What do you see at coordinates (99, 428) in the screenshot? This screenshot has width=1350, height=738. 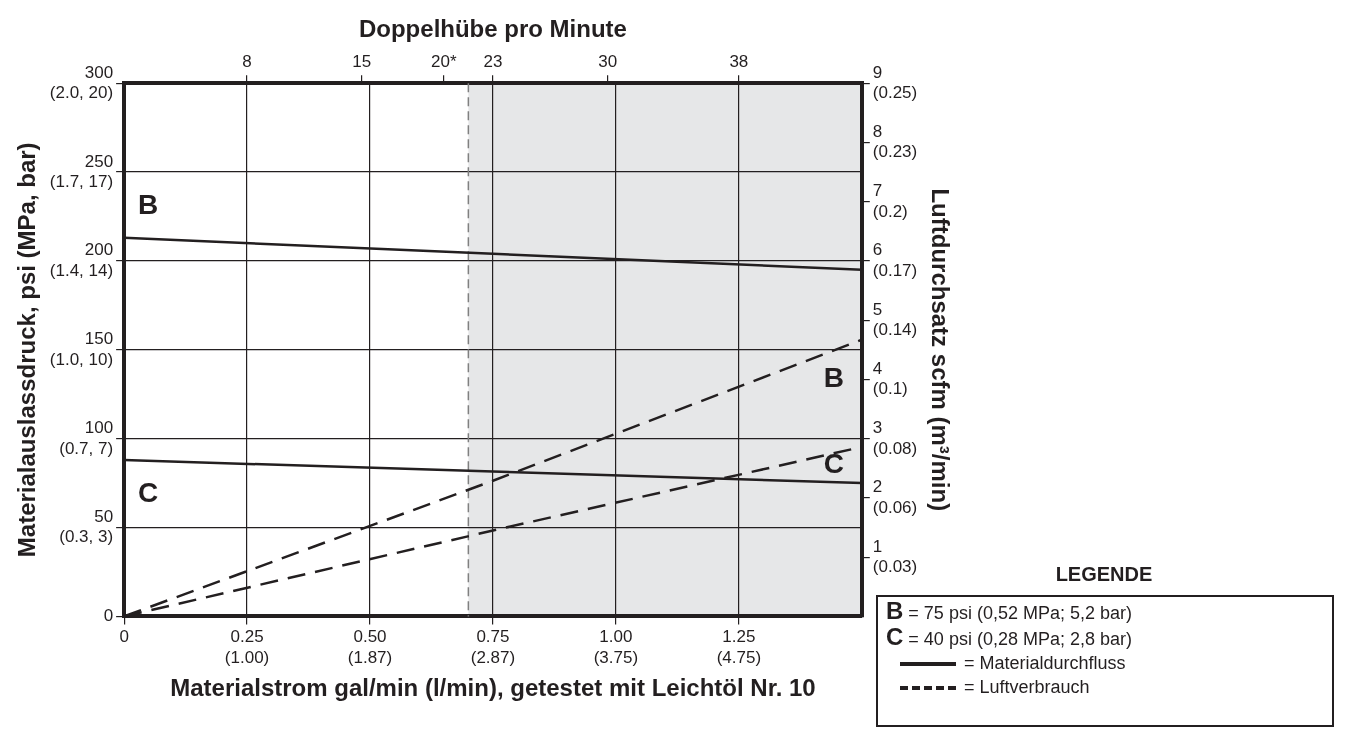 I see `y-tick-label: 100` at bounding box center [99, 428].